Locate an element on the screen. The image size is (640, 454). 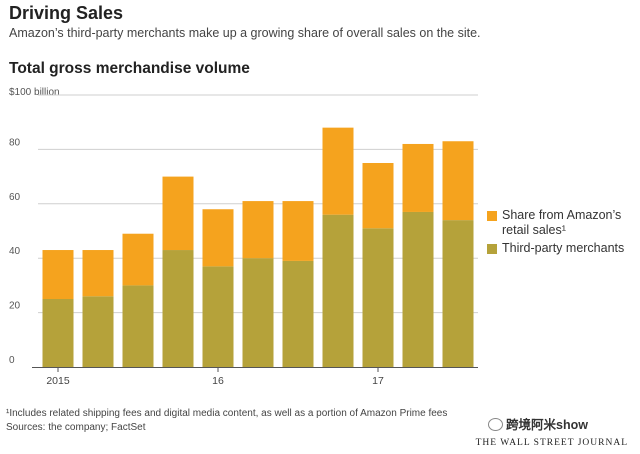
watermark: 跨境阿米show is located at coordinates (538, 423).